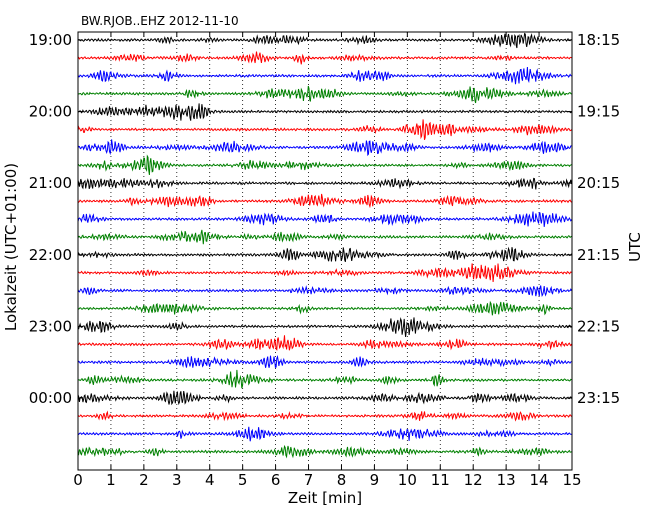 Image resolution: width=650 pixels, height=520 pixels. Describe the element at coordinates (598, 183) in the screenshot. I see `y-tick-label-right: 20:15` at that location.